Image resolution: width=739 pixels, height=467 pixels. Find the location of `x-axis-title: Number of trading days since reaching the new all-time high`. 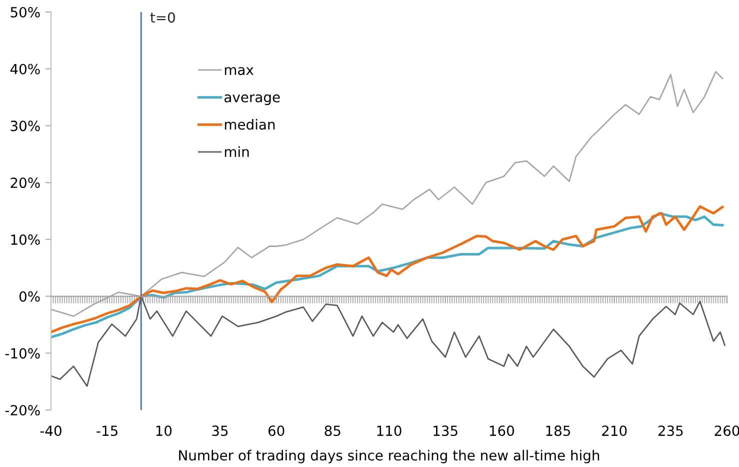

x-axis-title: Number of trading days since reaching the new all-time high is located at coordinates (389, 457).